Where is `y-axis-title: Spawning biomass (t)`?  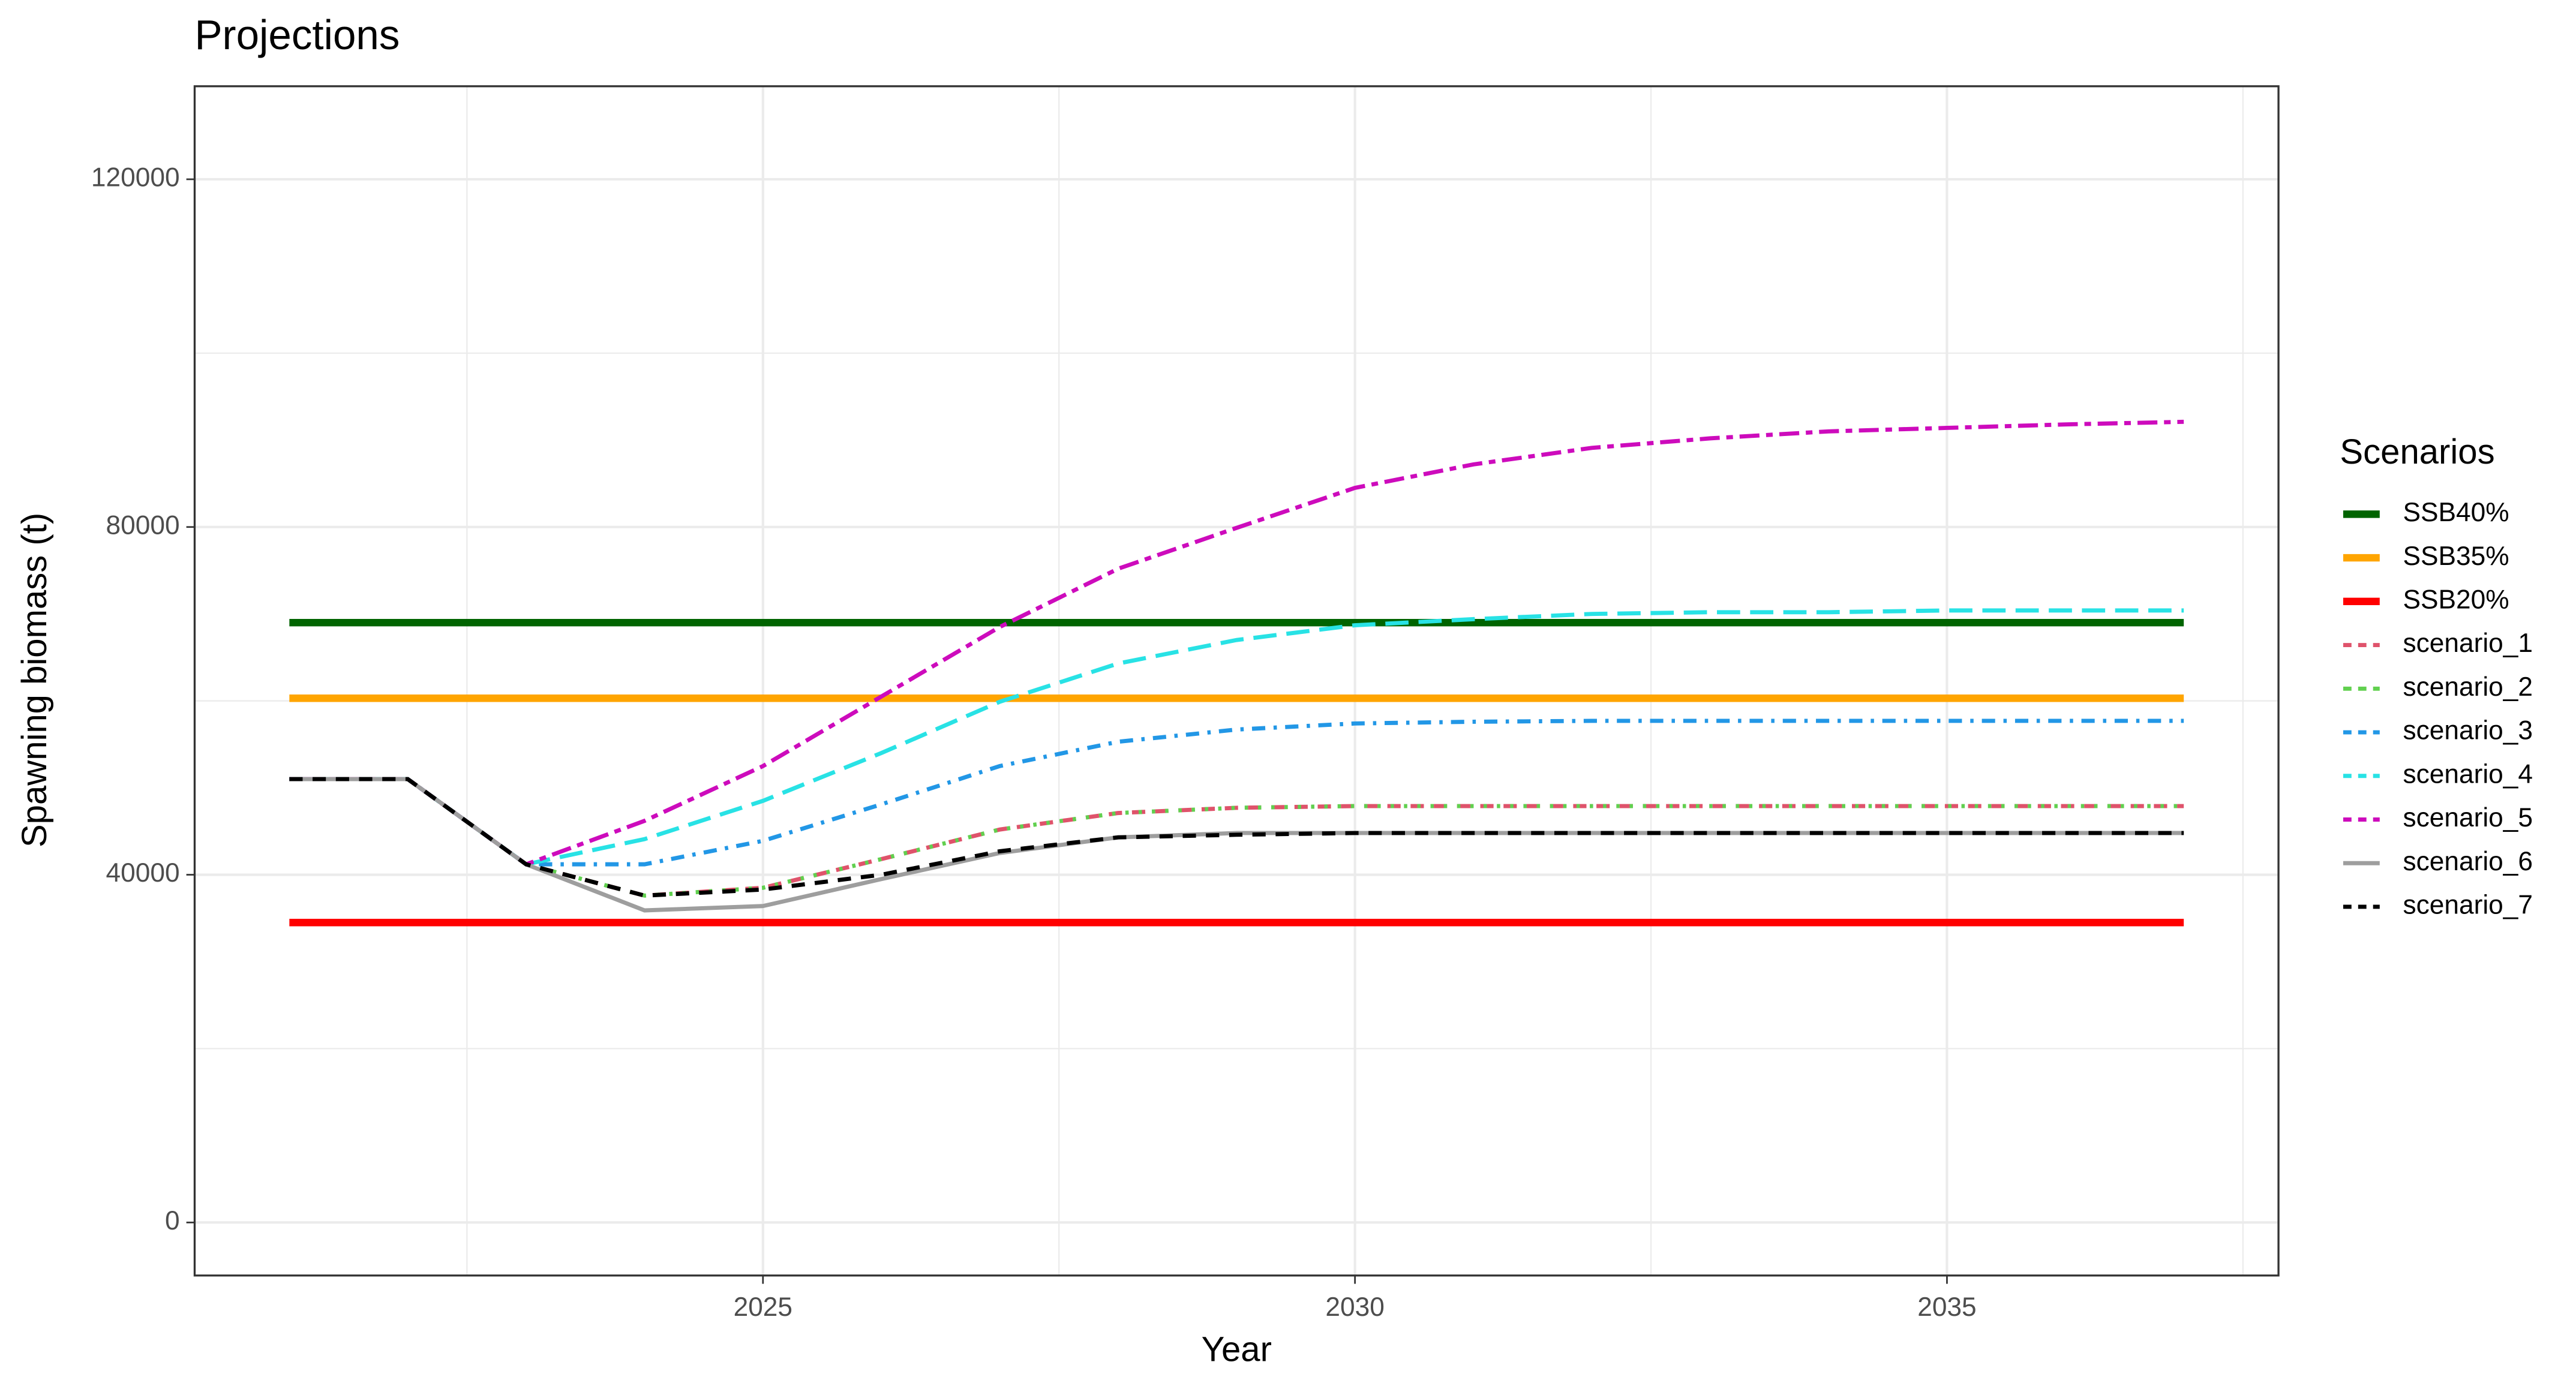
y-axis-title: Spawning biomass (t) is located at coordinates (34, 680).